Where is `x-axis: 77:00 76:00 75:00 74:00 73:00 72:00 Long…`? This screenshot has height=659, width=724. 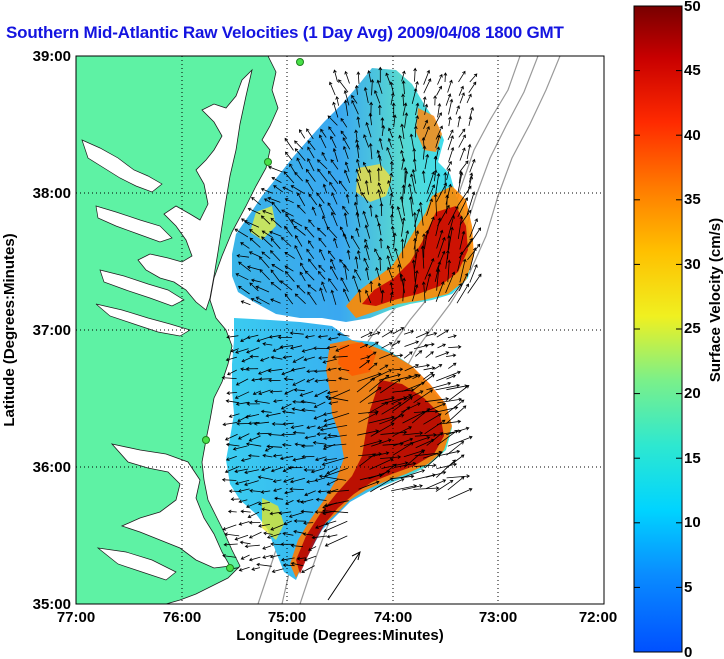
x-axis: 77:00 76:00 75:00 74:00 73:00 72:00 Long… is located at coordinates (337, 626).